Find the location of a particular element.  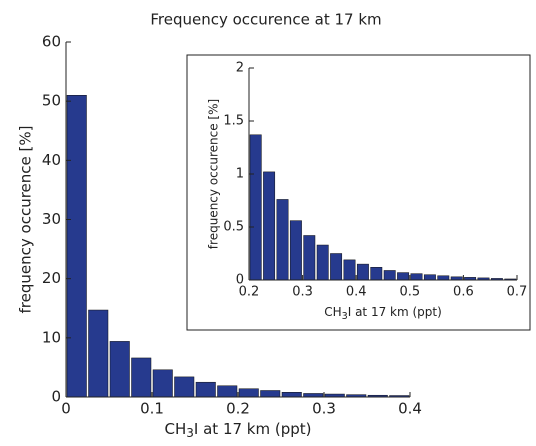

y-tick-label: 10 is located at coordinates (51, 337).